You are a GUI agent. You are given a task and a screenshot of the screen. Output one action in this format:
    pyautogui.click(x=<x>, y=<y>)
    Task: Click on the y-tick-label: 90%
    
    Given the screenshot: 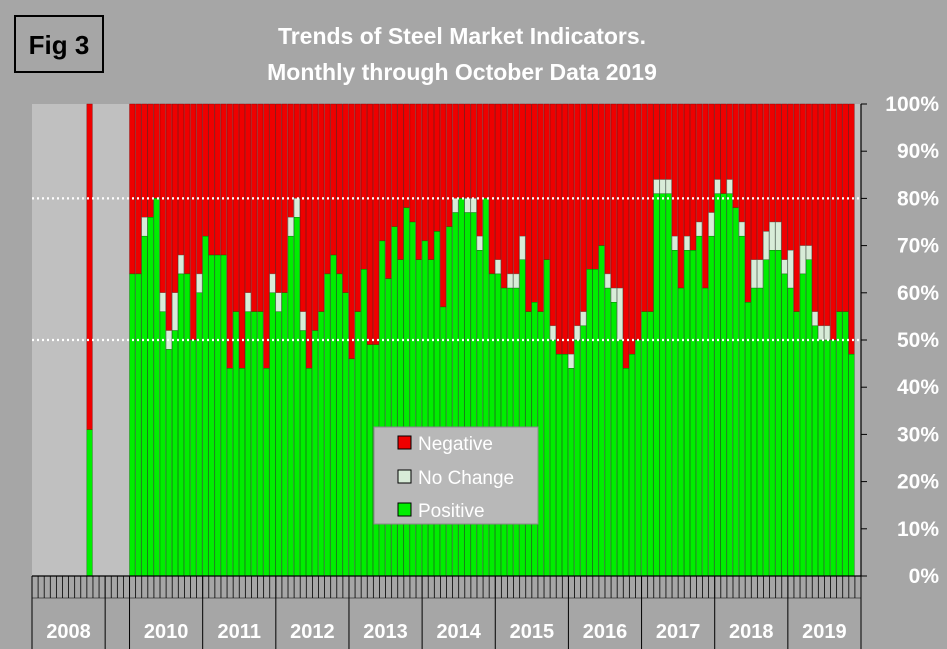 What is the action you would take?
    pyautogui.click(x=918, y=151)
    